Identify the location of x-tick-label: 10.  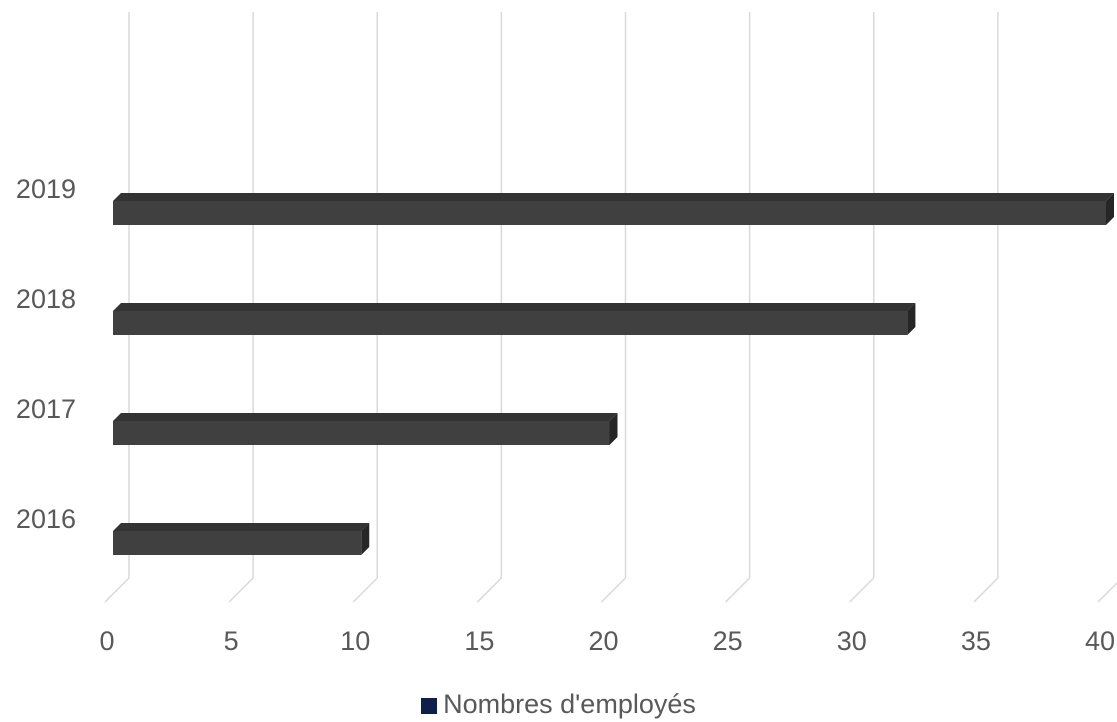
(355, 641).